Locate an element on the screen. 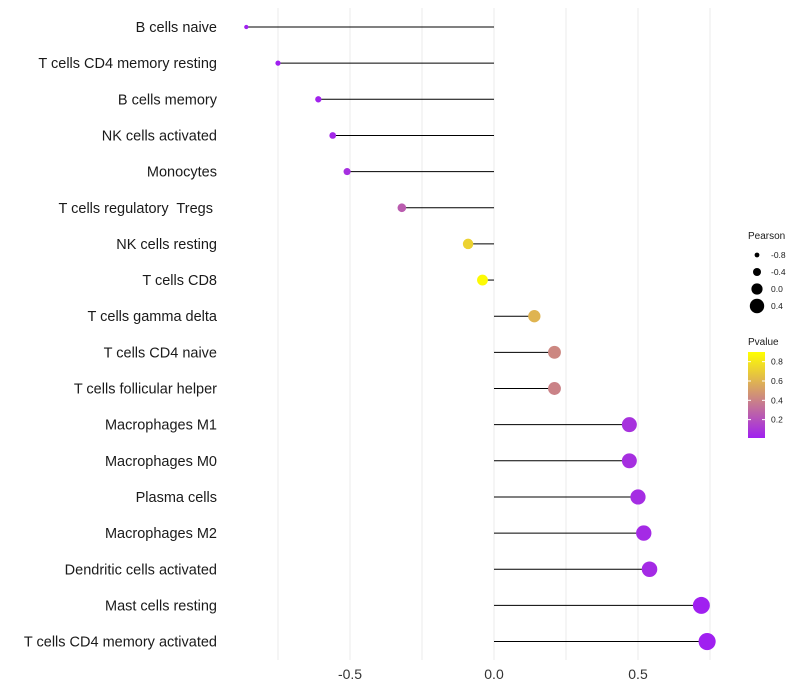 This screenshot has width=800, height=700. x-tick-label: 0.0 is located at coordinates (494, 674).